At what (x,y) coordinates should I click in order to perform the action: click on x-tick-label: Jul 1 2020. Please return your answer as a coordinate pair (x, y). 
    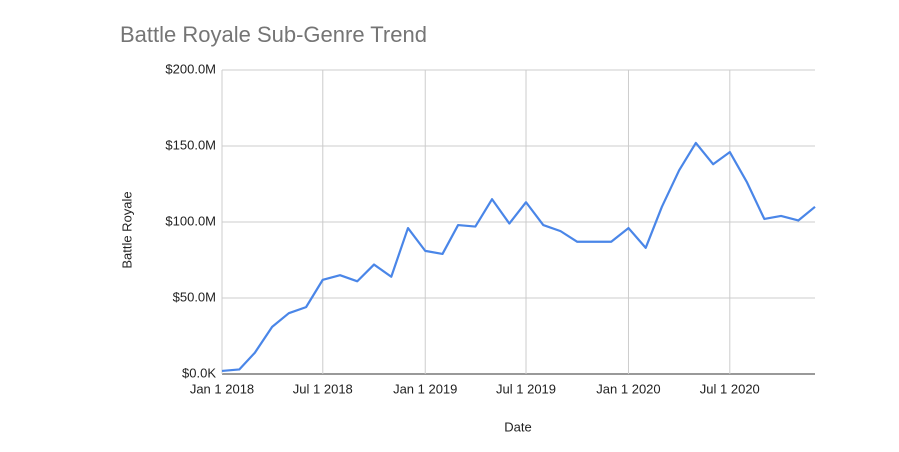
    Looking at the image, I should click on (730, 388).